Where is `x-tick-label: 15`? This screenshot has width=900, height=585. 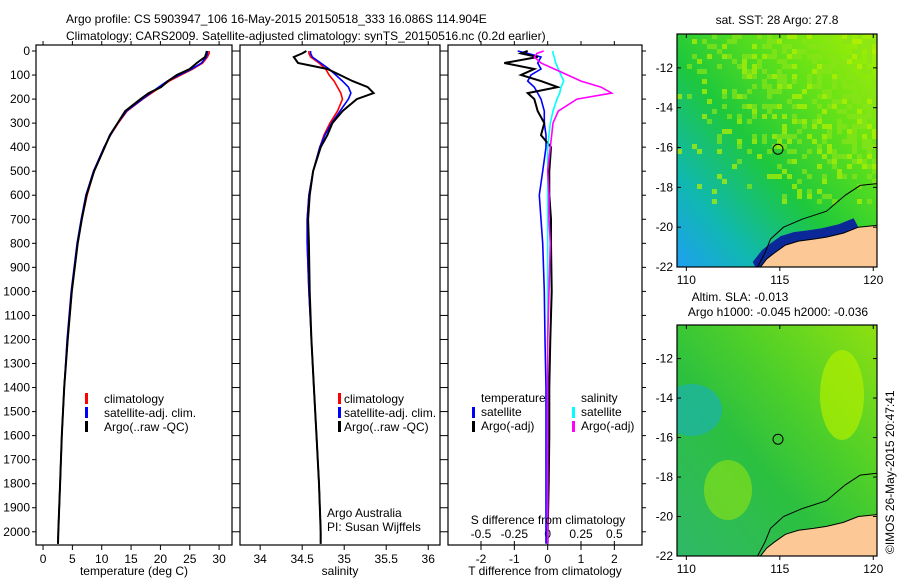
x-tick-label: 15 is located at coordinates (131, 559).